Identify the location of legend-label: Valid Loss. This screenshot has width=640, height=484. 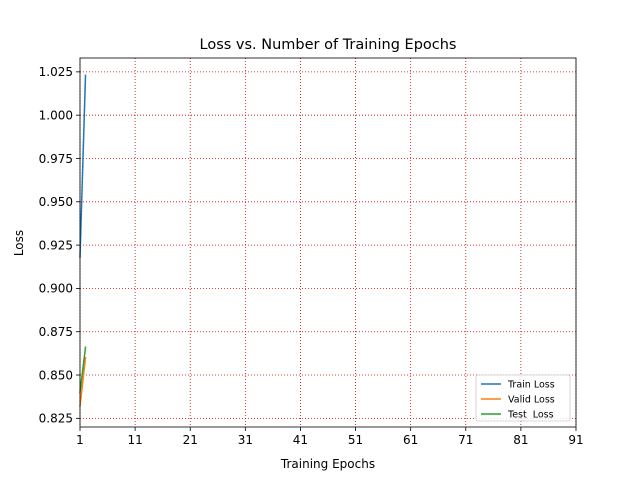
(531, 400).